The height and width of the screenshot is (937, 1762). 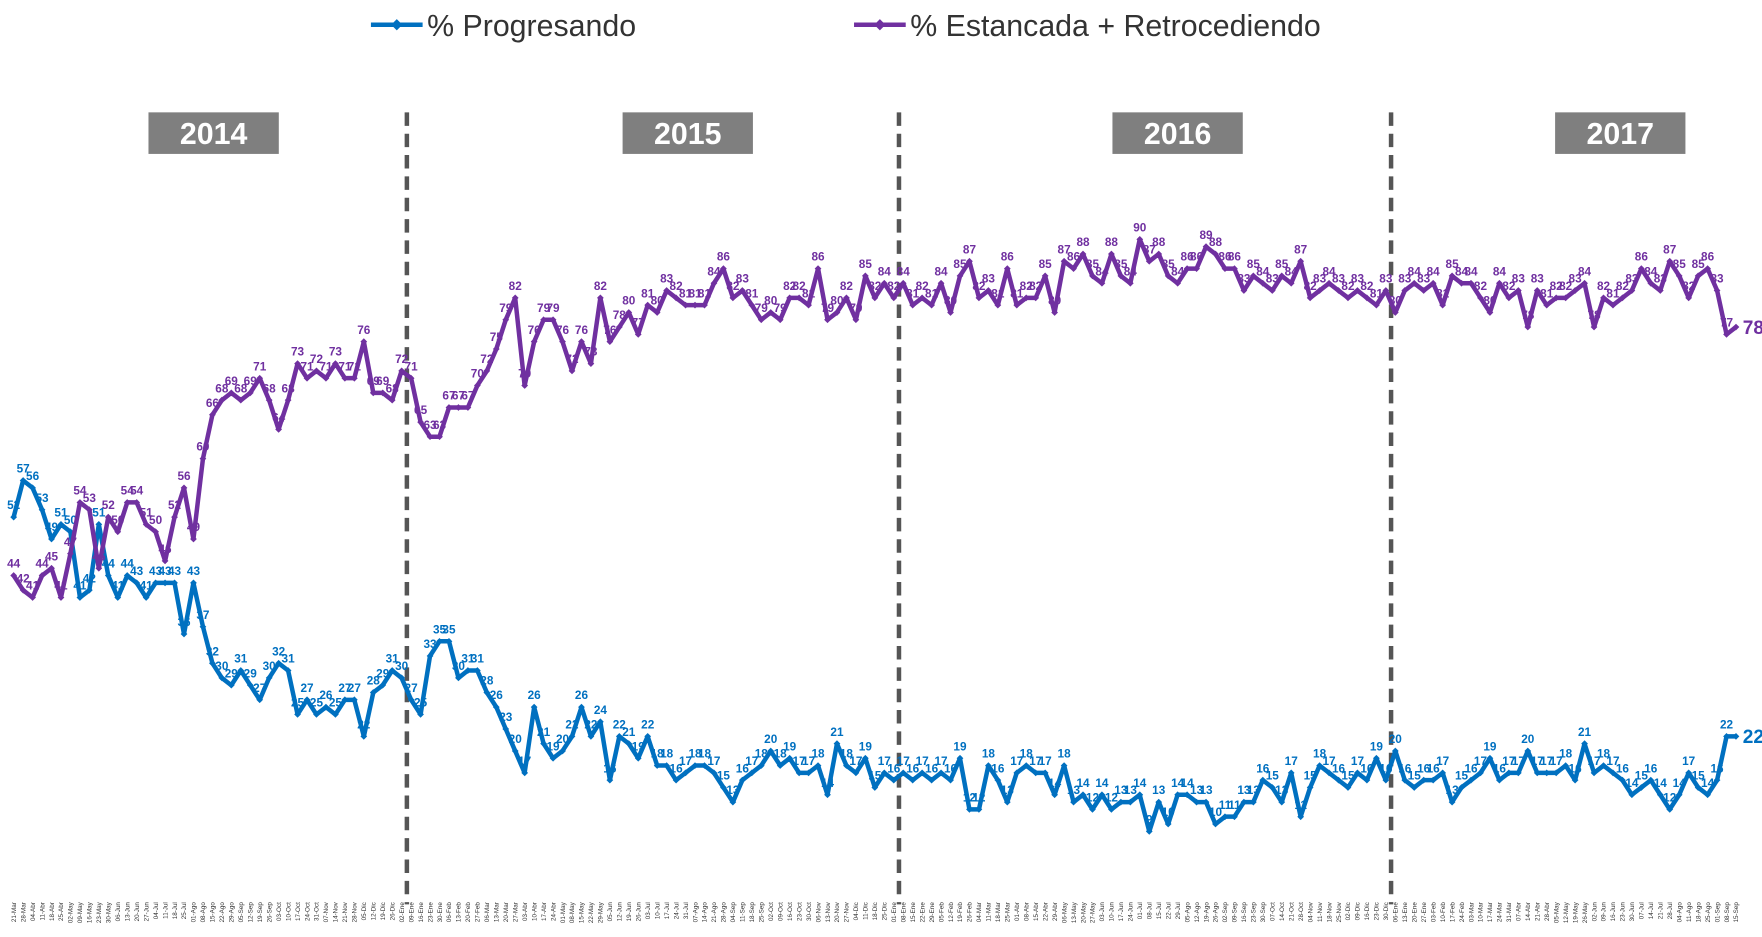 I want to click on data-label: 76, so click(x=563, y=330).